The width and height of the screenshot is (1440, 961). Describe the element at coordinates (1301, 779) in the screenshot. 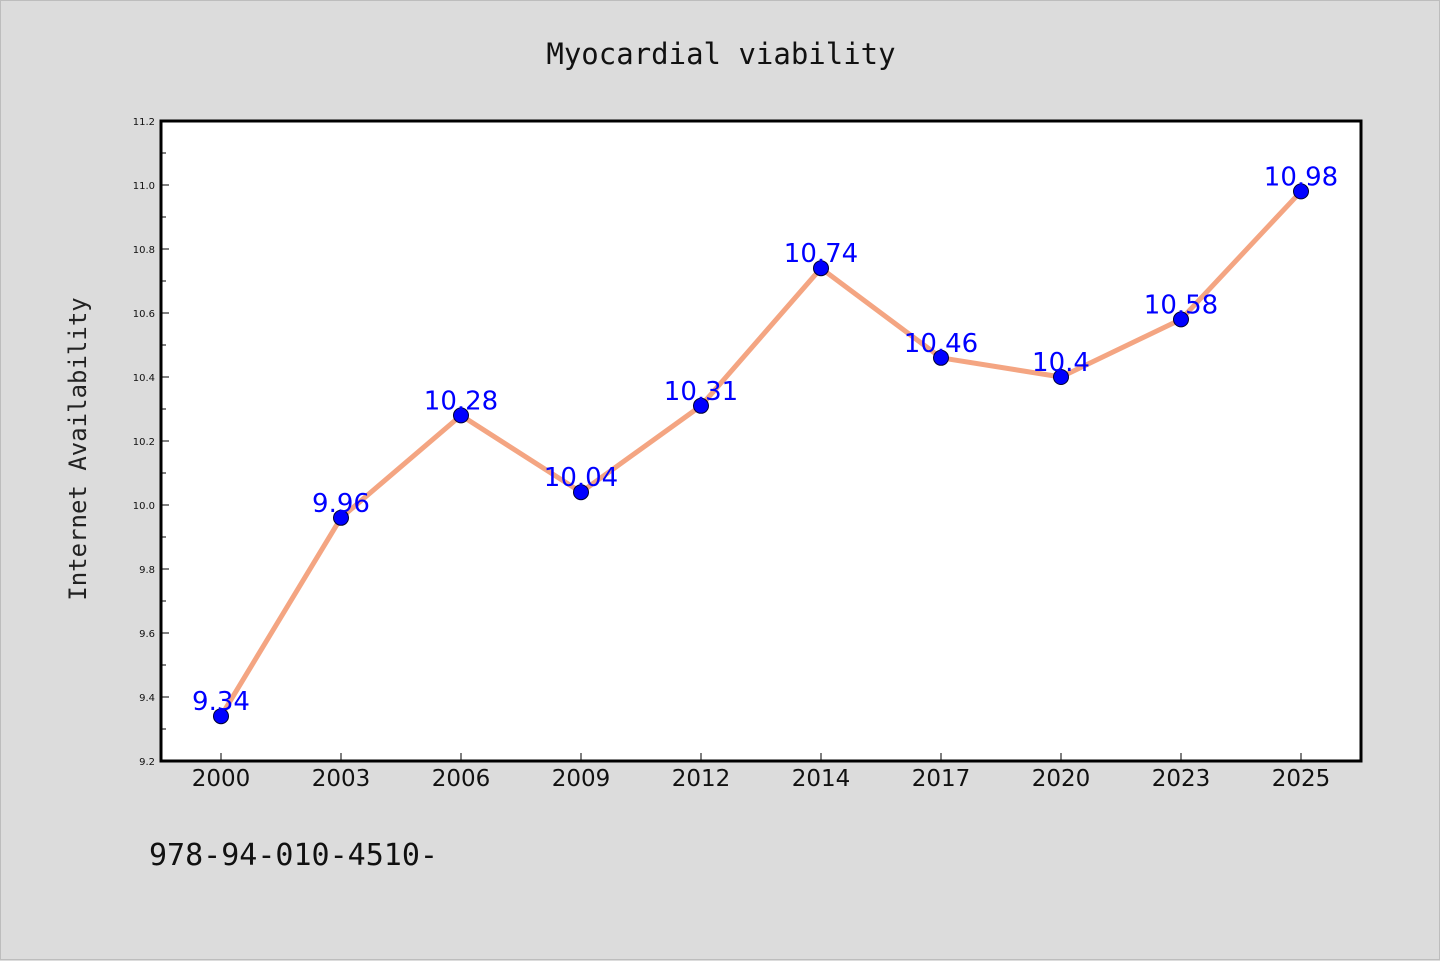

I see `x-tick-label: 2025` at that location.